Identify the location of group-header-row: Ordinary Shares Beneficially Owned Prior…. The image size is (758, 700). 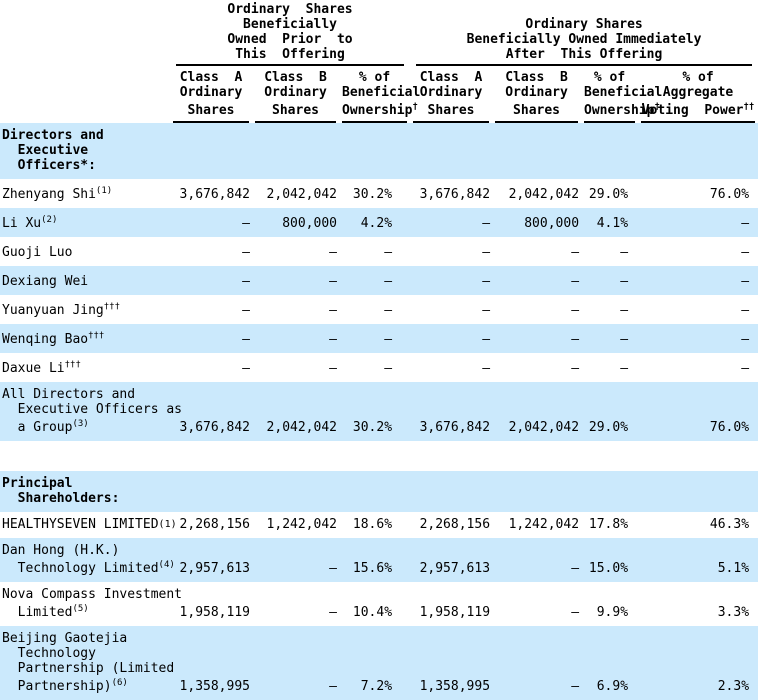
(379, 34).